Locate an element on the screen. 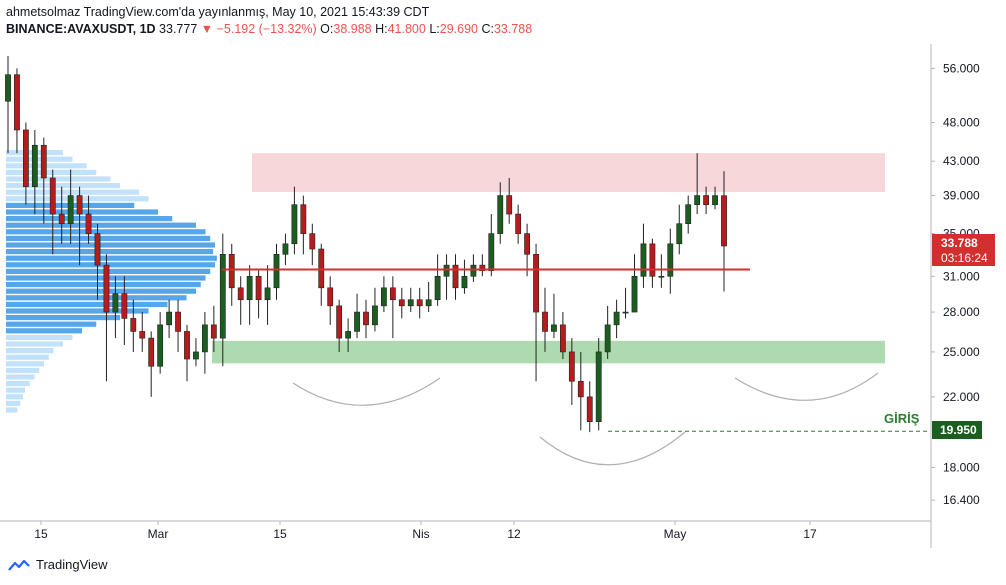  open-value: 38.988 is located at coordinates (352, 29).